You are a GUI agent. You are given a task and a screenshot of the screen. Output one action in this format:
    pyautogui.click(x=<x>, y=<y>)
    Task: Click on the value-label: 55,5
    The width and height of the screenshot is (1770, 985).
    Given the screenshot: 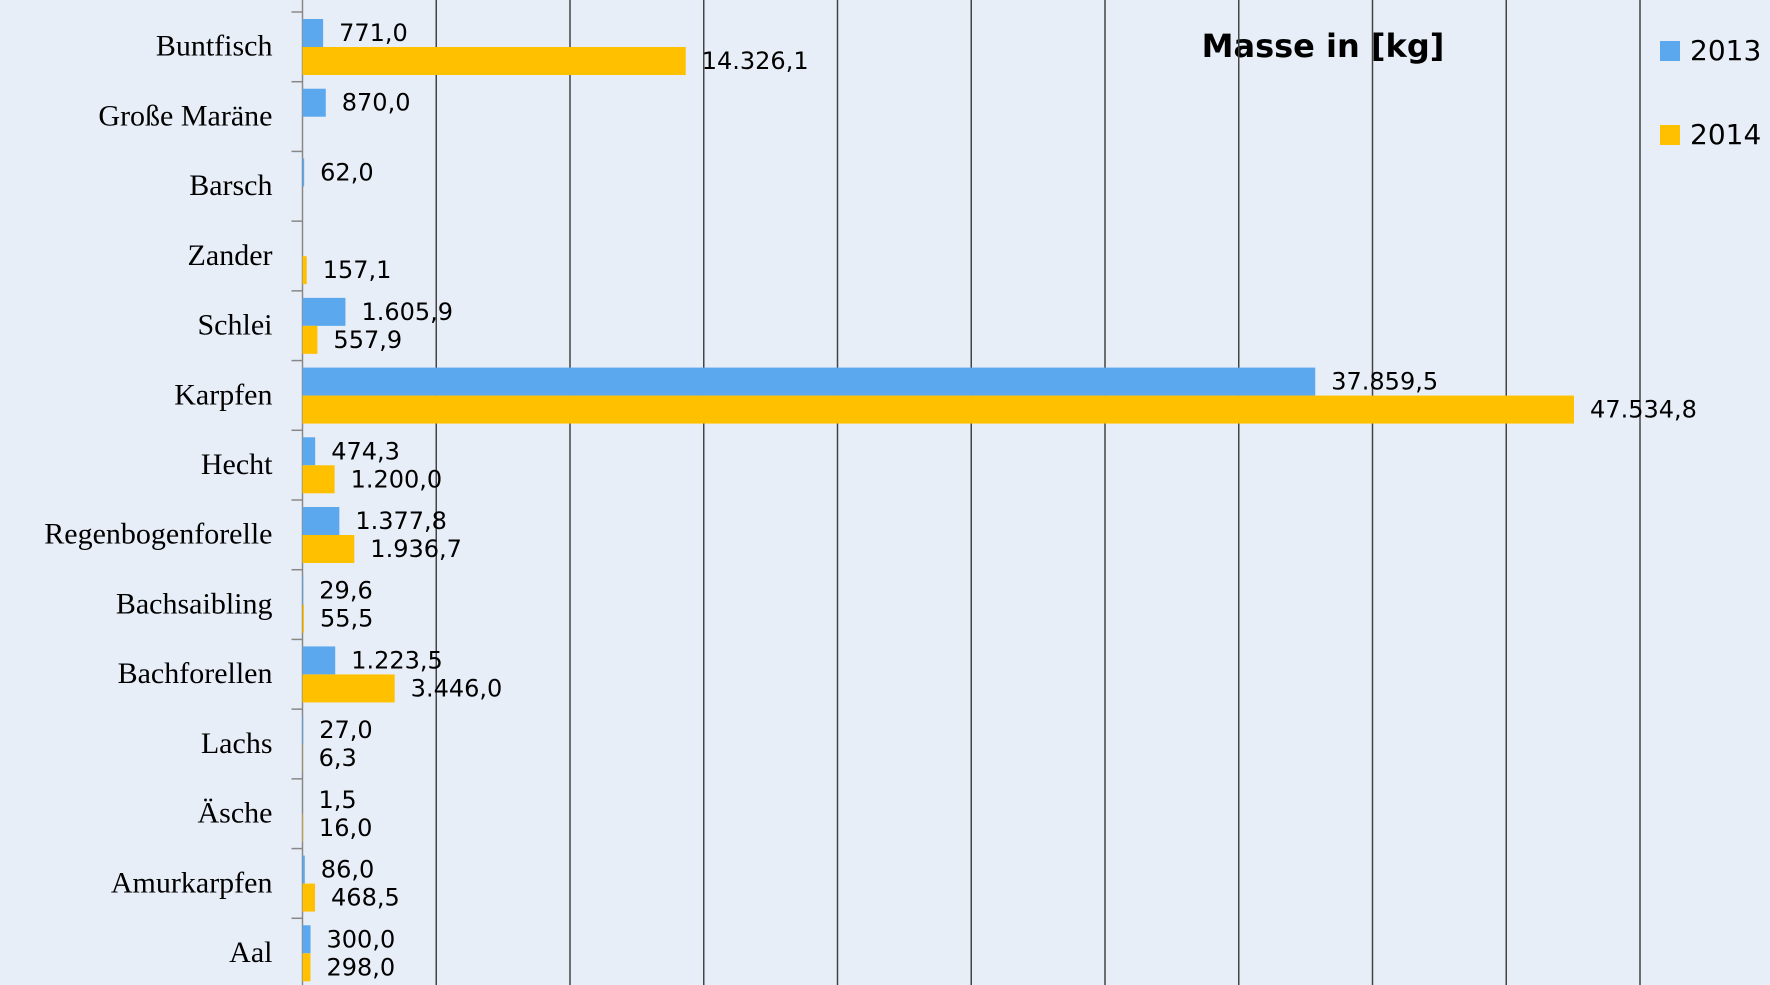 What is the action you would take?
    pyautogui.click(x=346, y=619)
    